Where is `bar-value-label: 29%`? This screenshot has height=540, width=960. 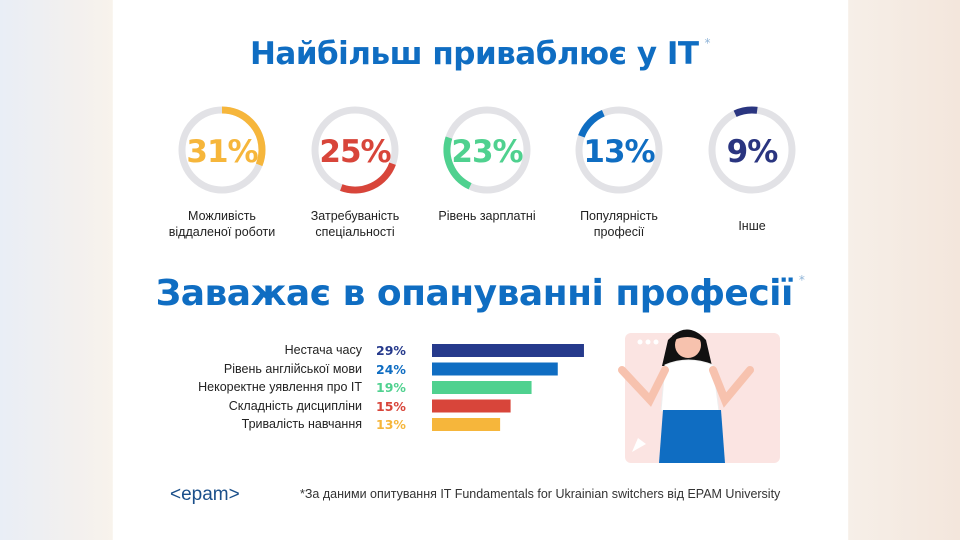
bar-value-label: 29% is located at coordinates (391, 350).